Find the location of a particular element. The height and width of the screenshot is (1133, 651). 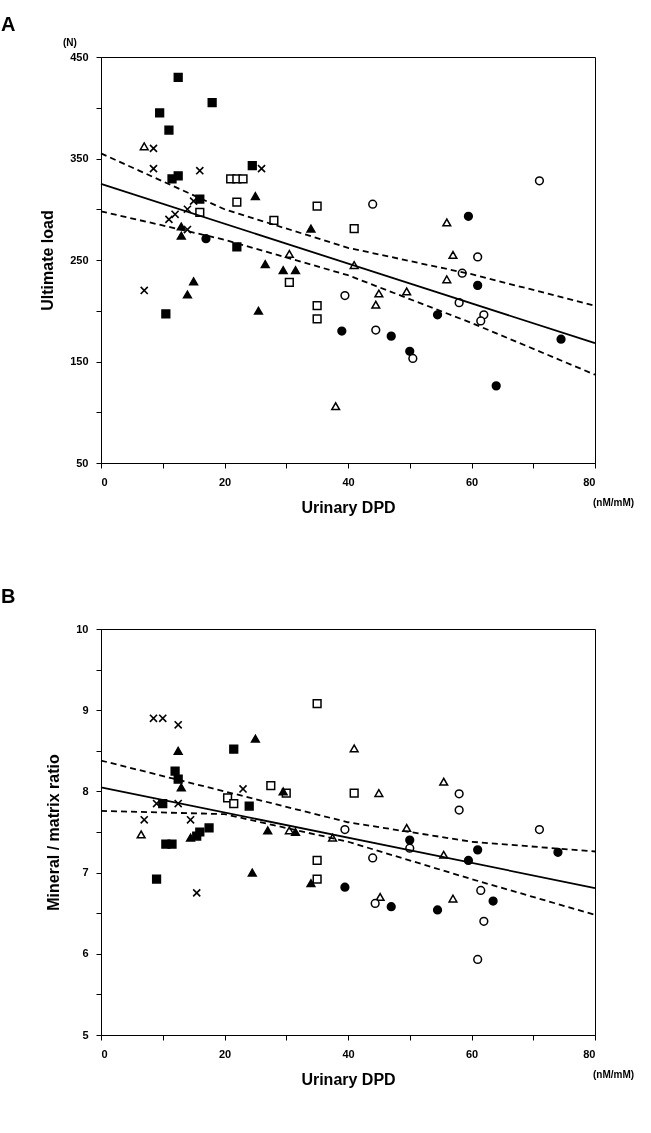

y-axis-title: Mineral / matrix ratio is located at coordinates (54, 832).